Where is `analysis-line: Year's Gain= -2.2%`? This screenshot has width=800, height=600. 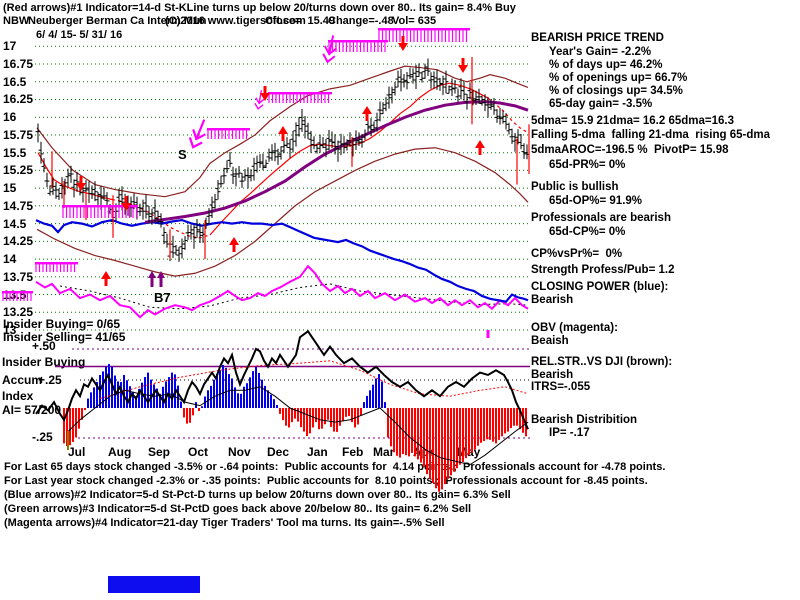 analysis-line: Year's Gain= -2.2% is located at coordinates (600, 52).